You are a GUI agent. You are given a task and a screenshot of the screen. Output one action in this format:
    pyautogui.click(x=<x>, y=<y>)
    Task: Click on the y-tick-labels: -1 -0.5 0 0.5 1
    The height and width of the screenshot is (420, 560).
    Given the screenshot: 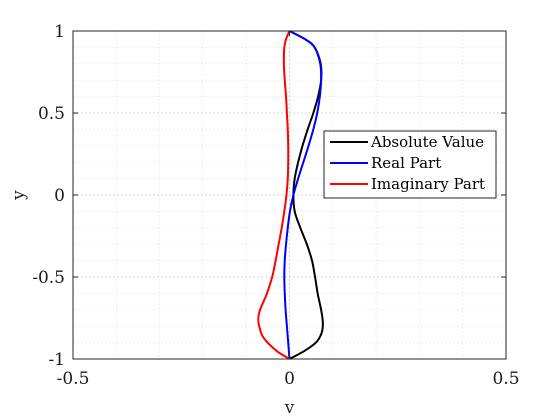 What is the action you would take?
    pyautogui.click(x=48, y=196)
    